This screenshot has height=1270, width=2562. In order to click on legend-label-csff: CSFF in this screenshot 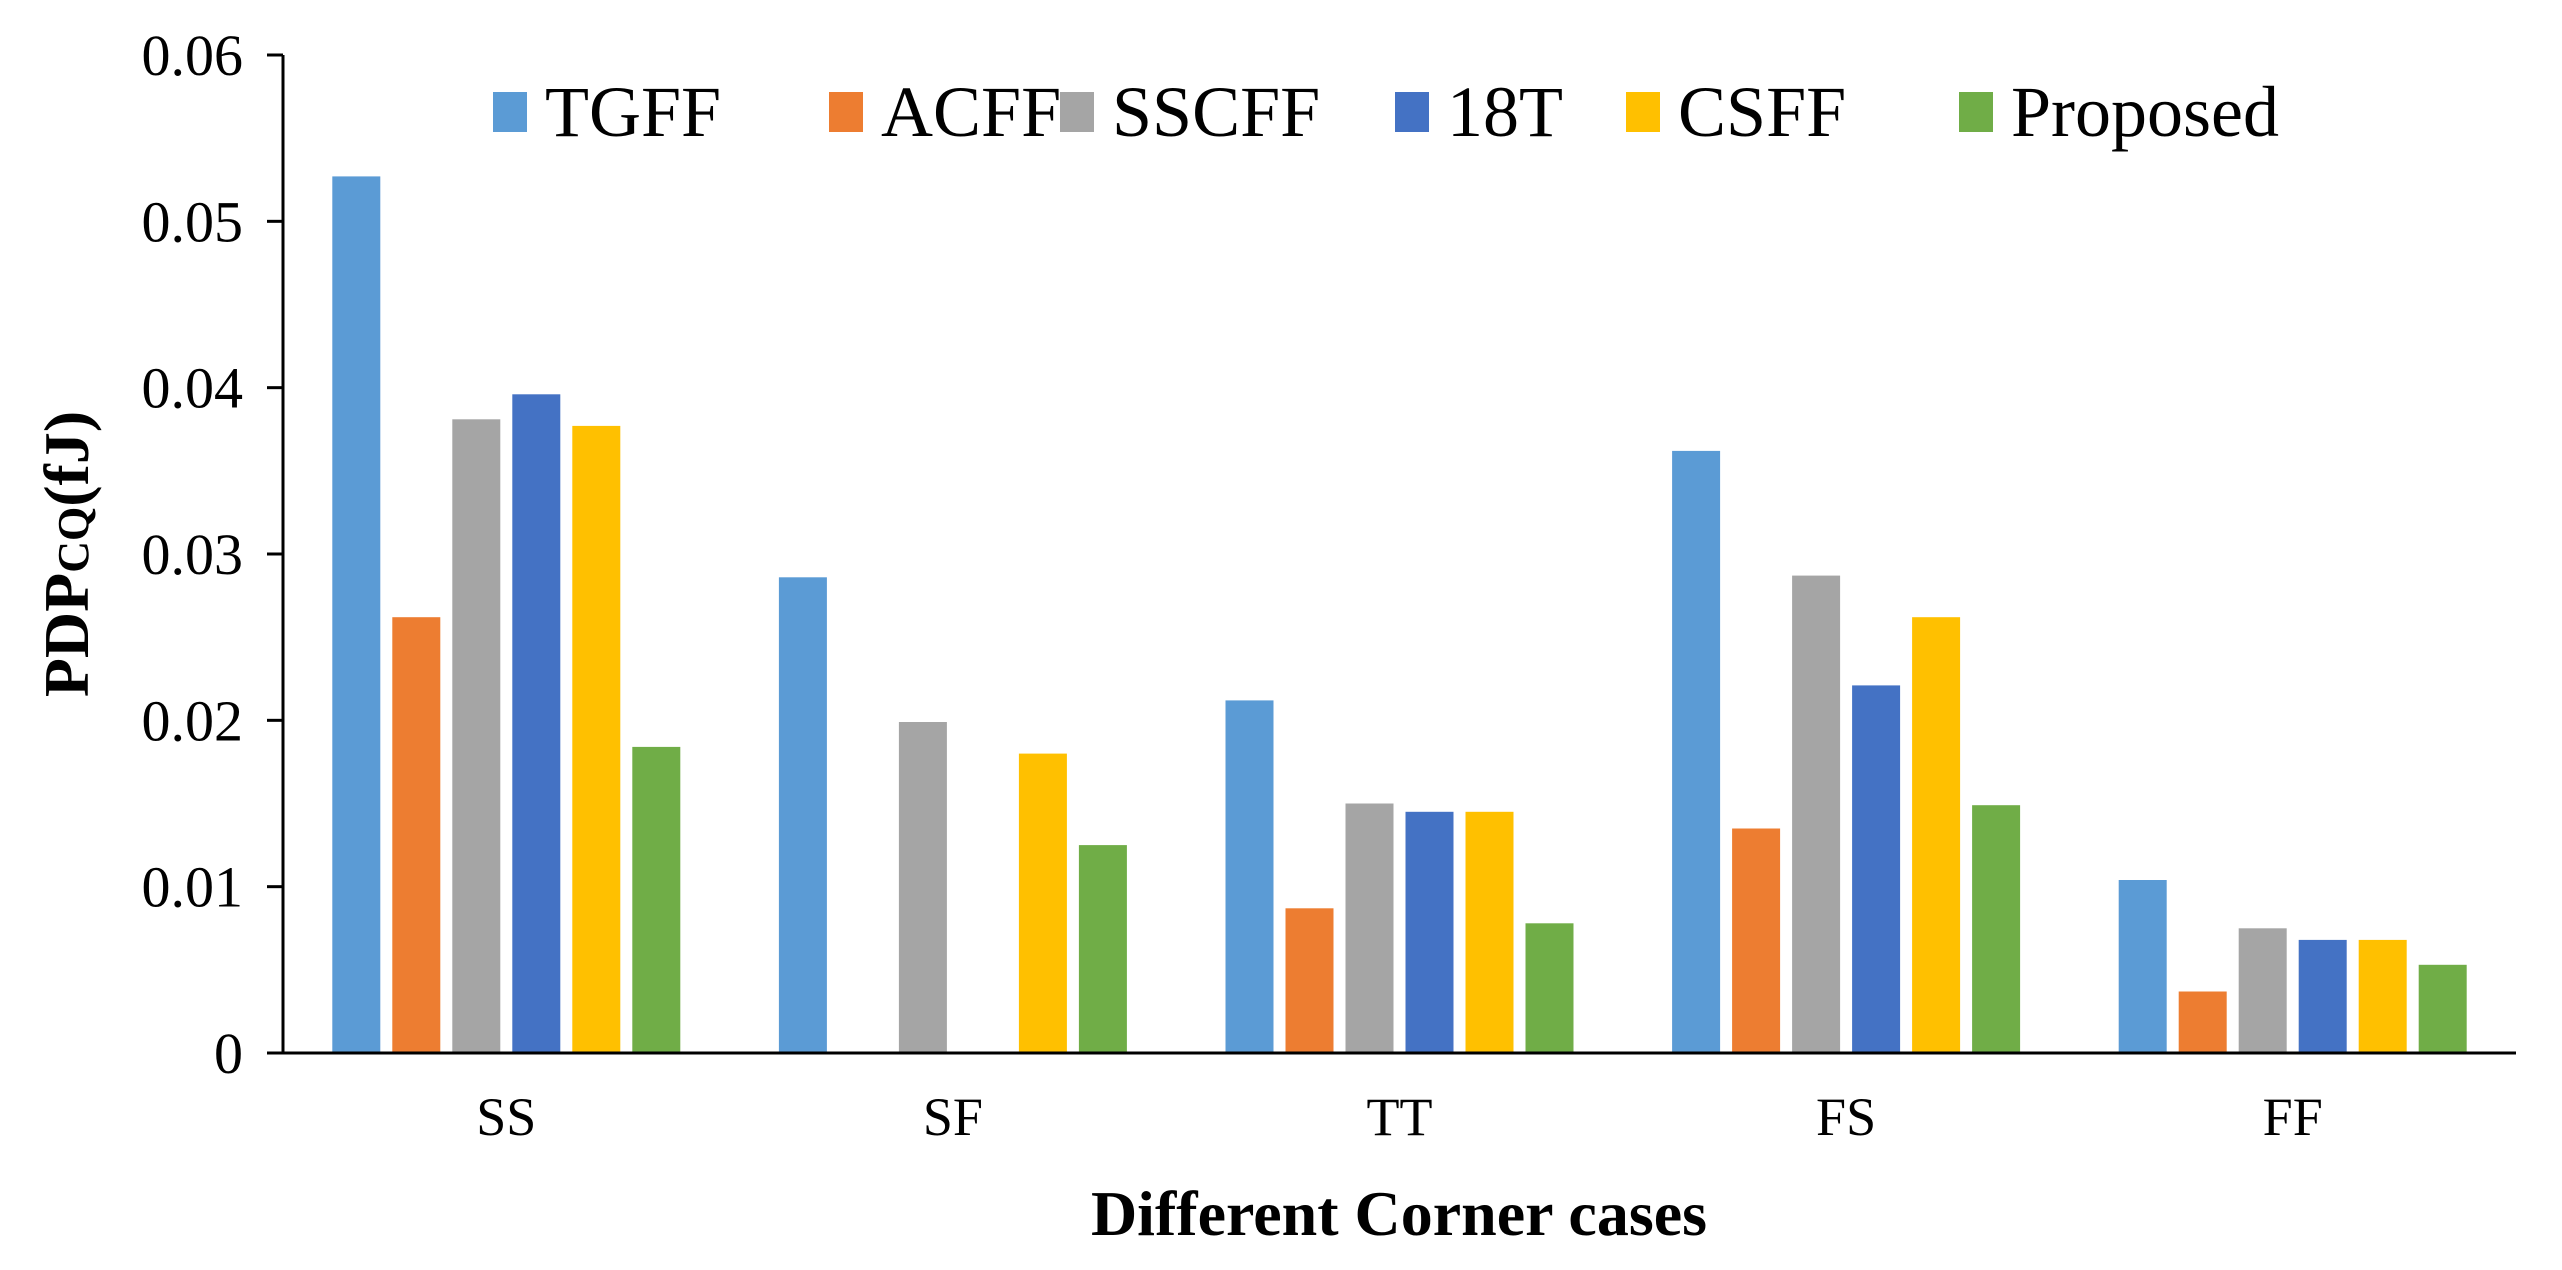, I will do `click(1762, 112)`.